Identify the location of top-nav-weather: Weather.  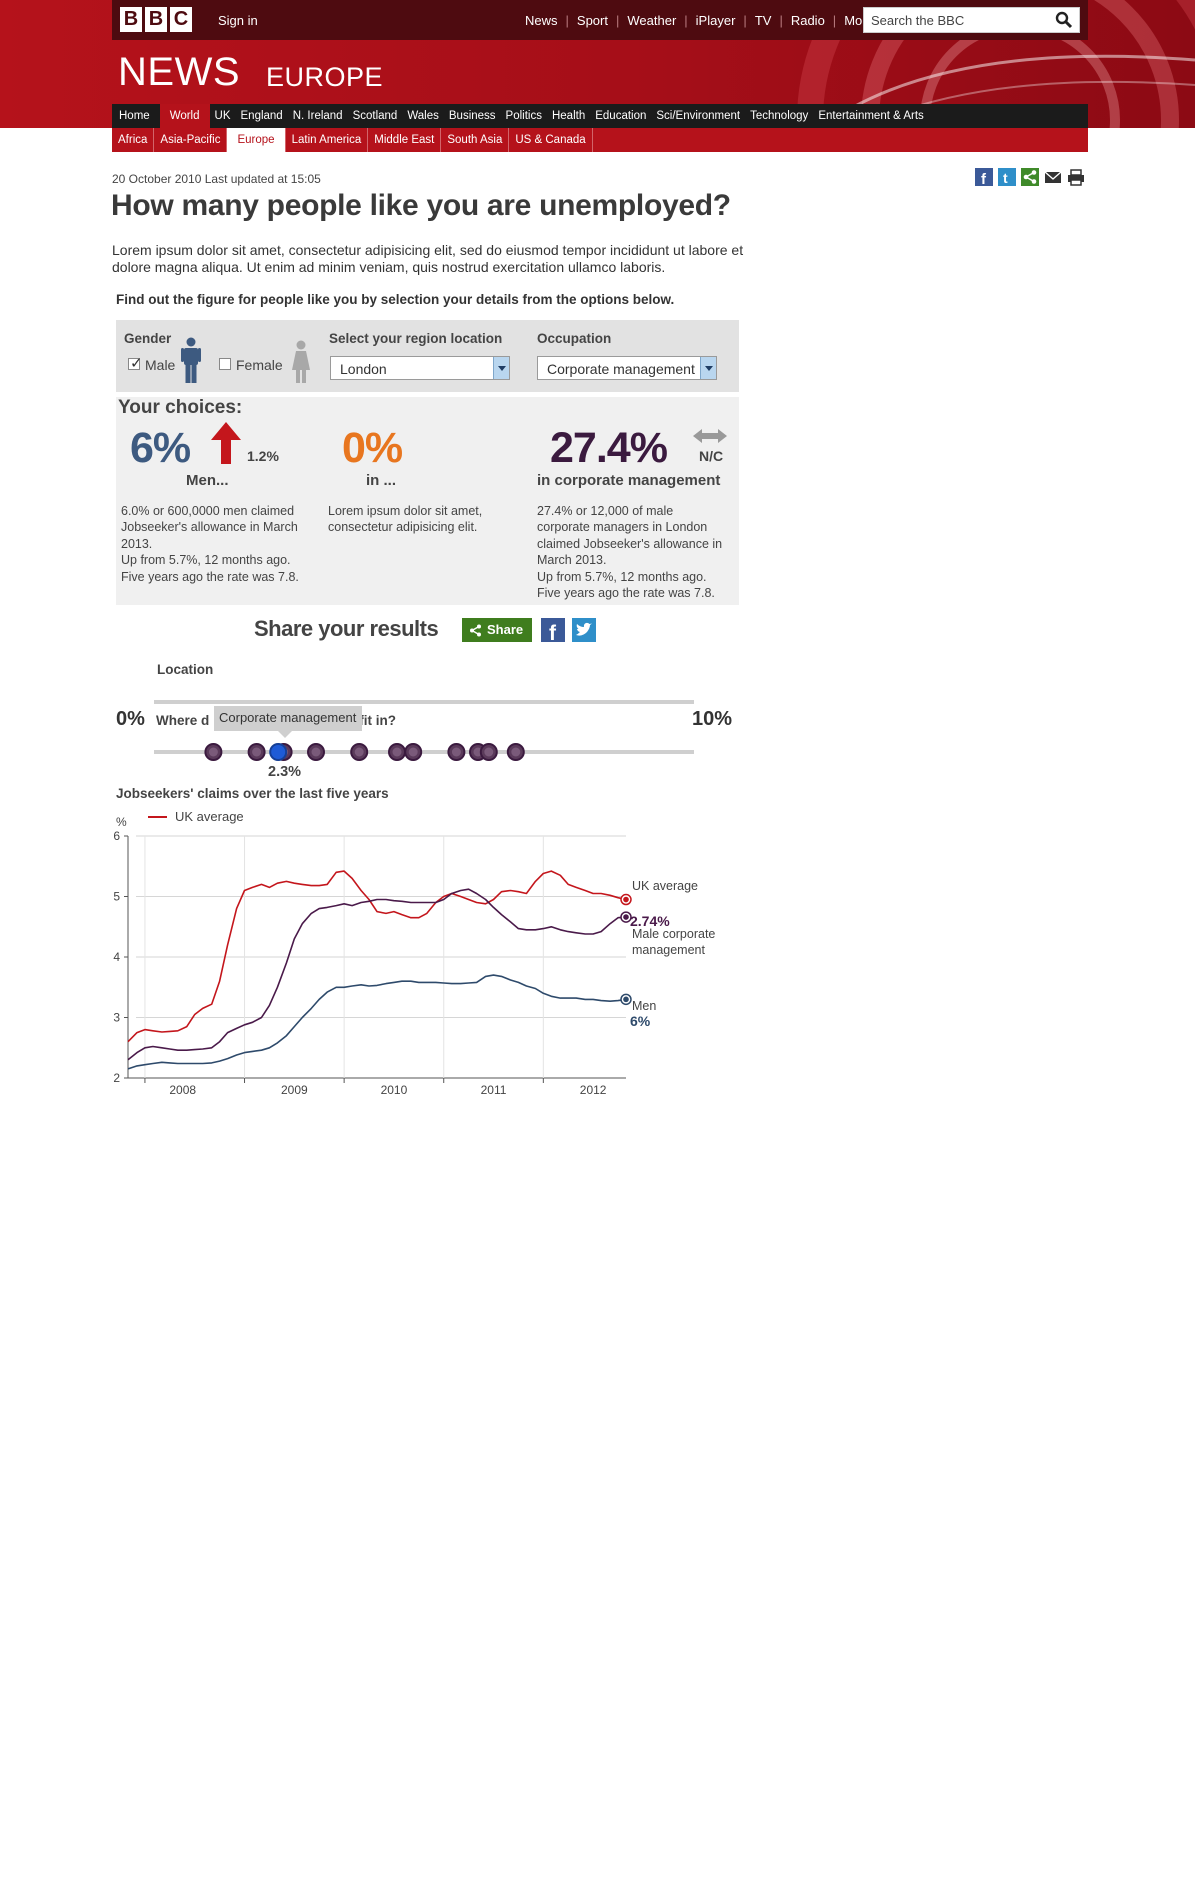
(652, 20).